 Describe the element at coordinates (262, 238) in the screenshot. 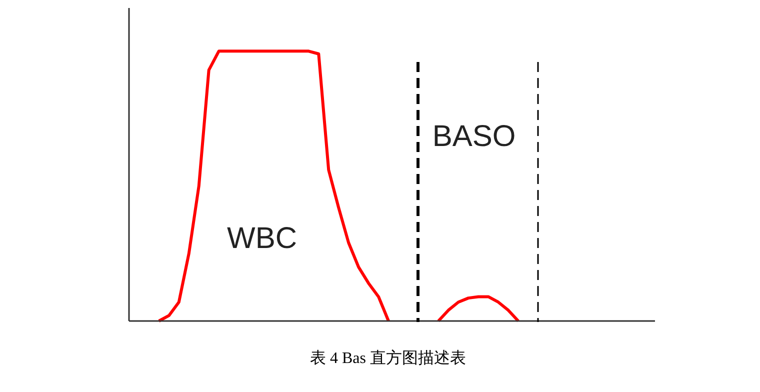

I see `annotation: WBC` at that location.